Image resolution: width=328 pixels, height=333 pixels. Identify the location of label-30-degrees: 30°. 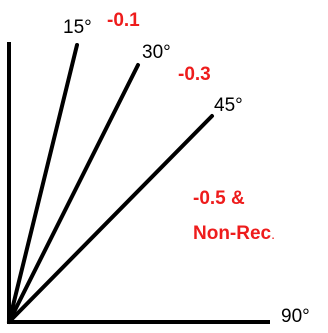
(156, 52).